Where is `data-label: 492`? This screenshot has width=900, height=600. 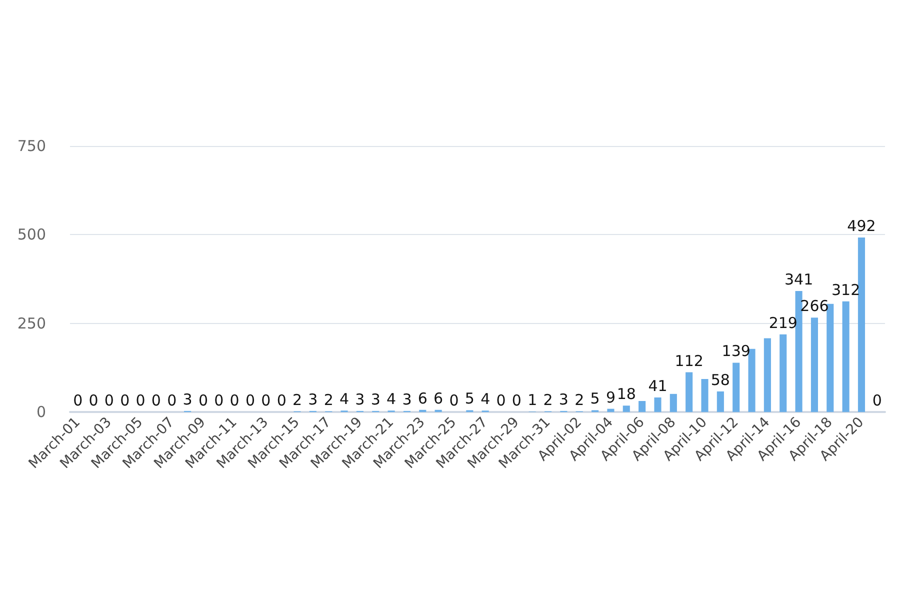
data-label: 492 is located at coordinates (861, 226).